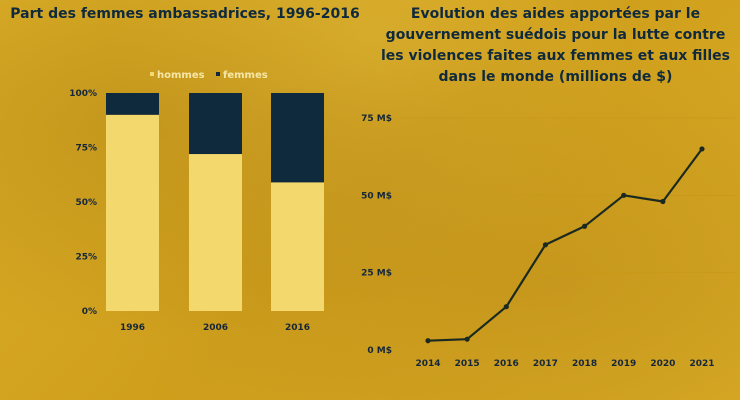  Describe the element at coordinates (376, 119) in the screenshot. I see `y-tick-label: 75 M$` at that location.